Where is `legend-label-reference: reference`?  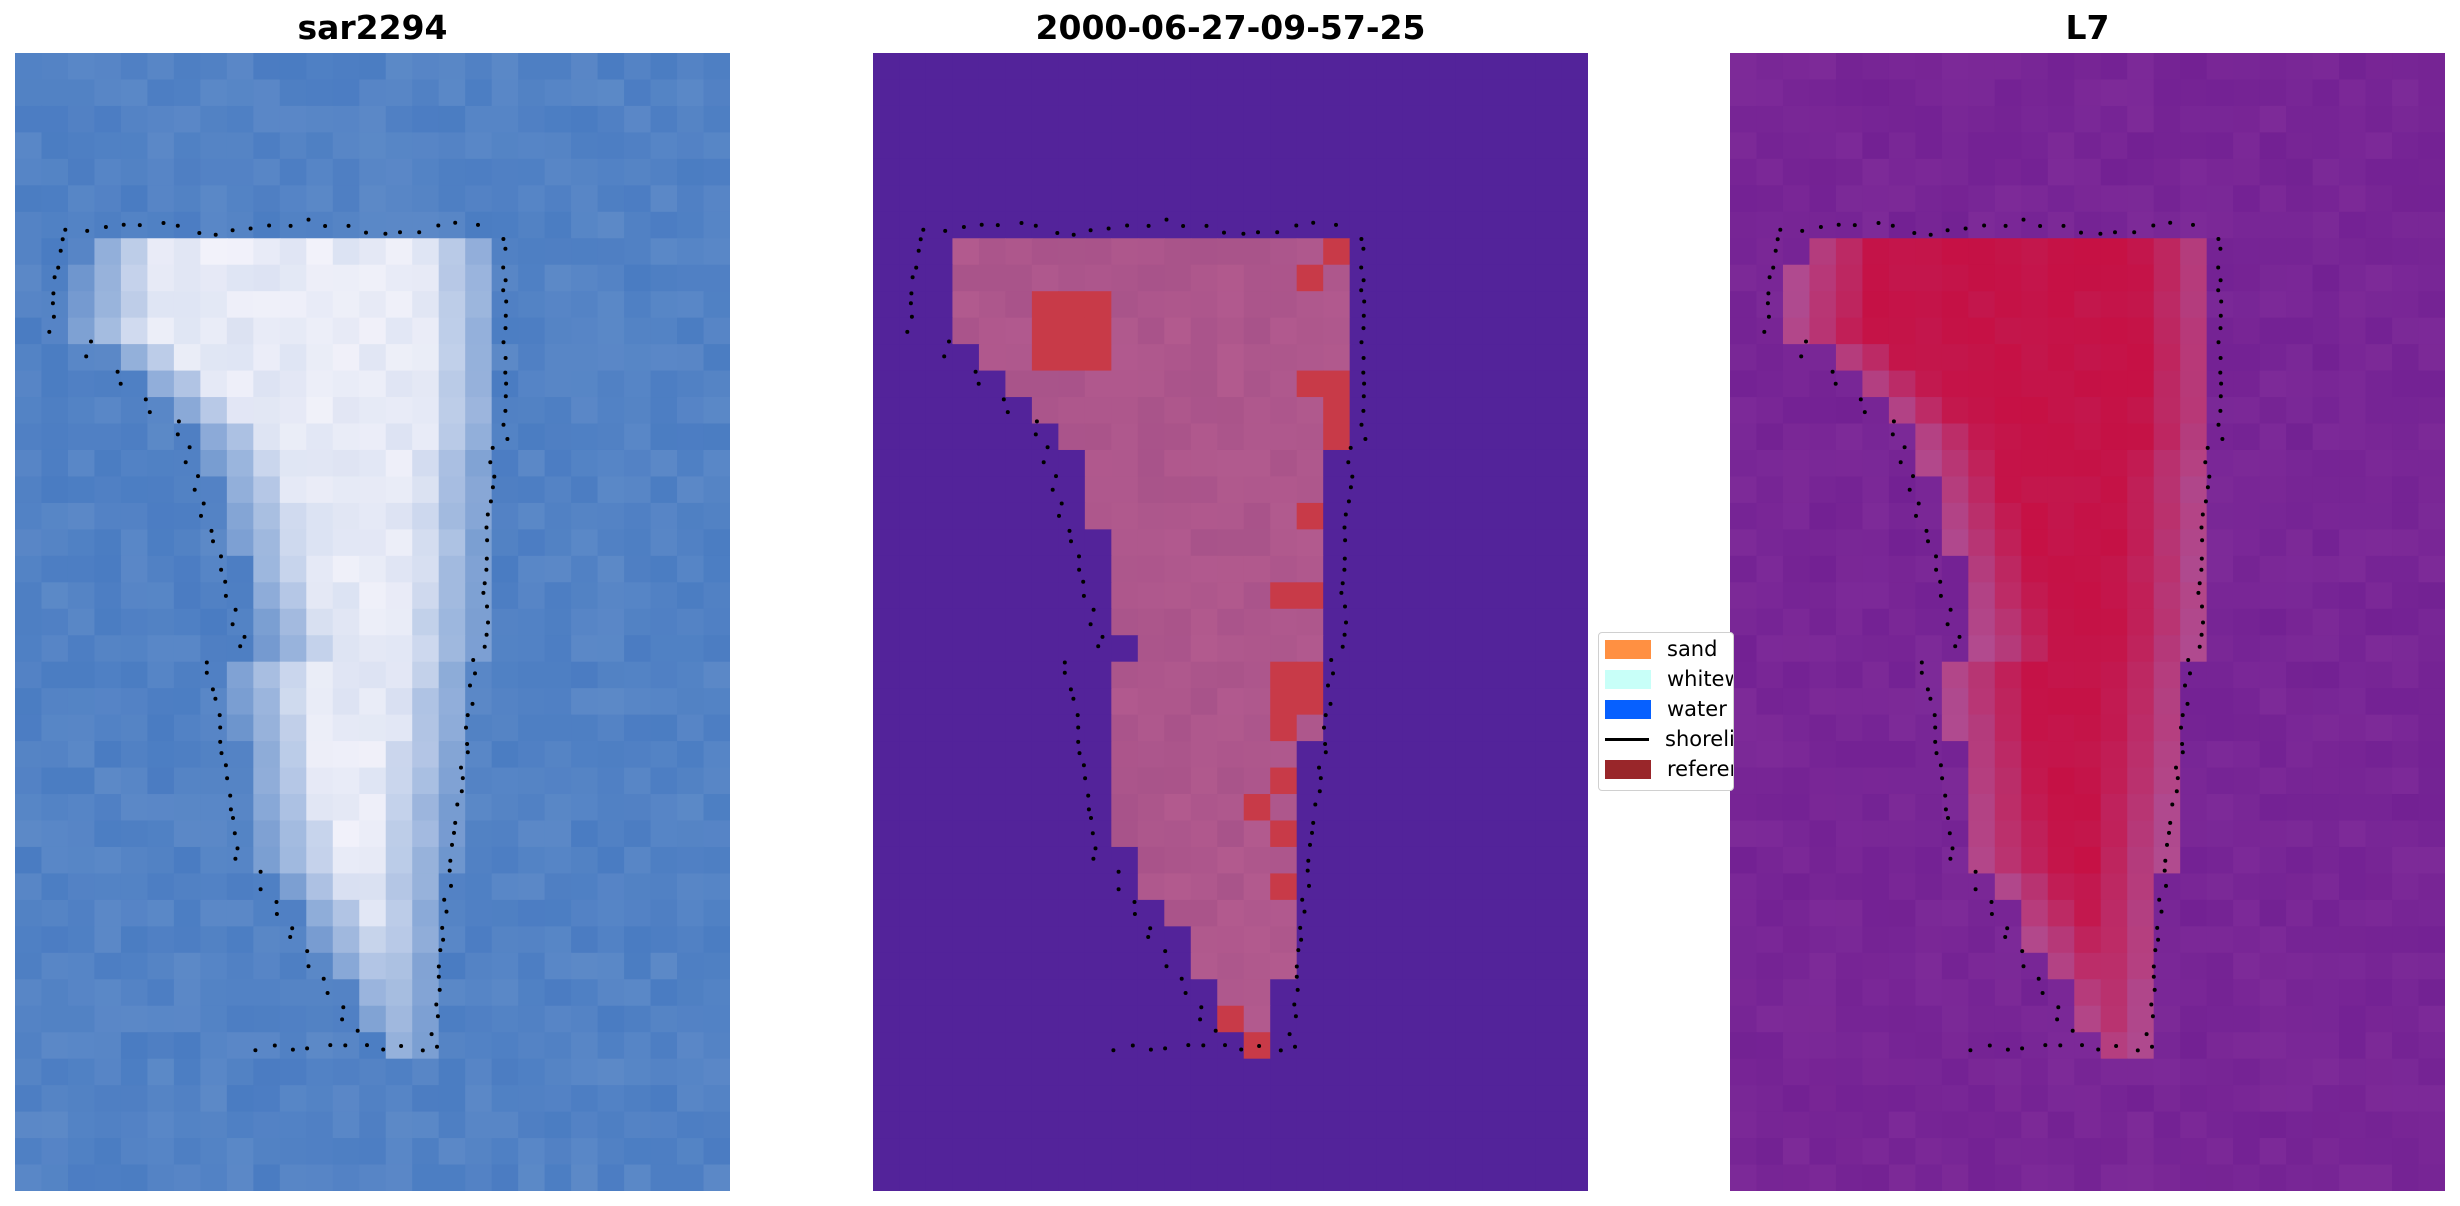
legend-label-reference: reference is located at coordinates (1700, 769).